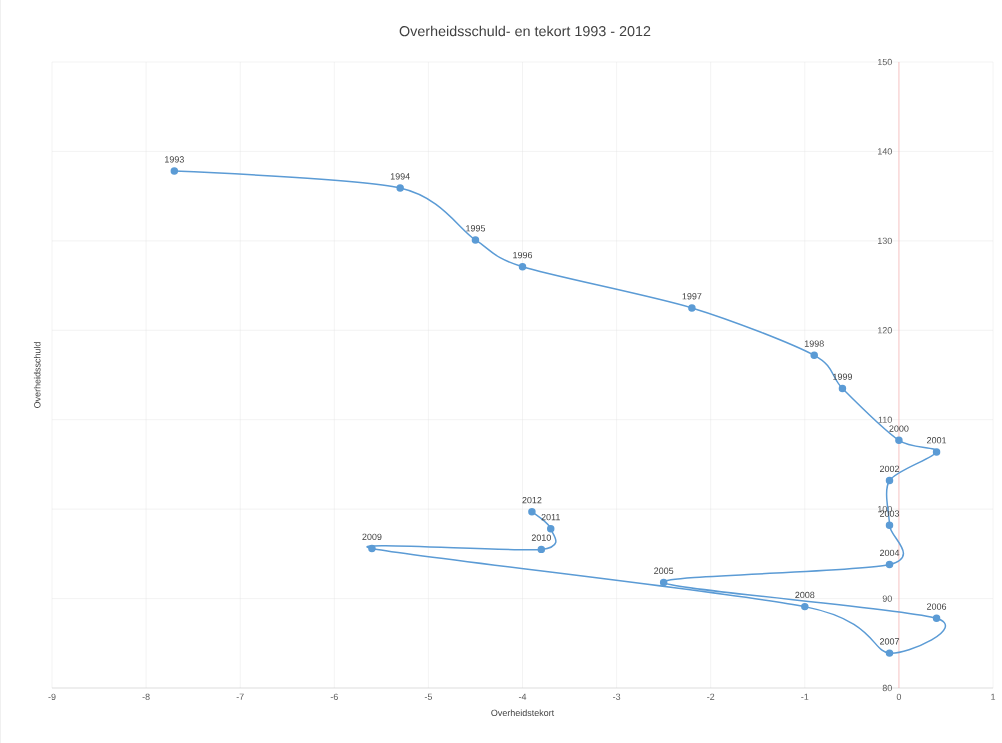  What do you see at coordinates (37, 375) in the screenshot?
I see `y-axis-title: Overheidsschuld` at bounding box center [37, 375].